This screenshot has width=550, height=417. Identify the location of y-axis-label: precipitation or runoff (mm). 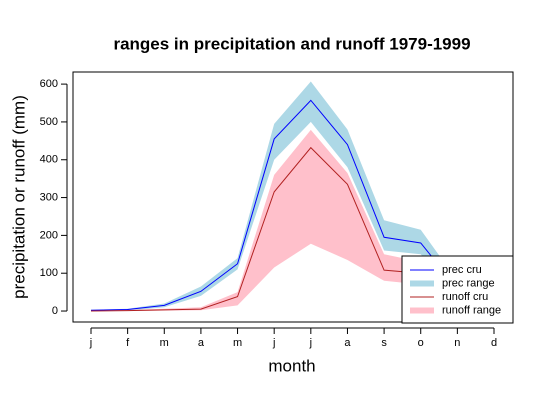
(18, 197).